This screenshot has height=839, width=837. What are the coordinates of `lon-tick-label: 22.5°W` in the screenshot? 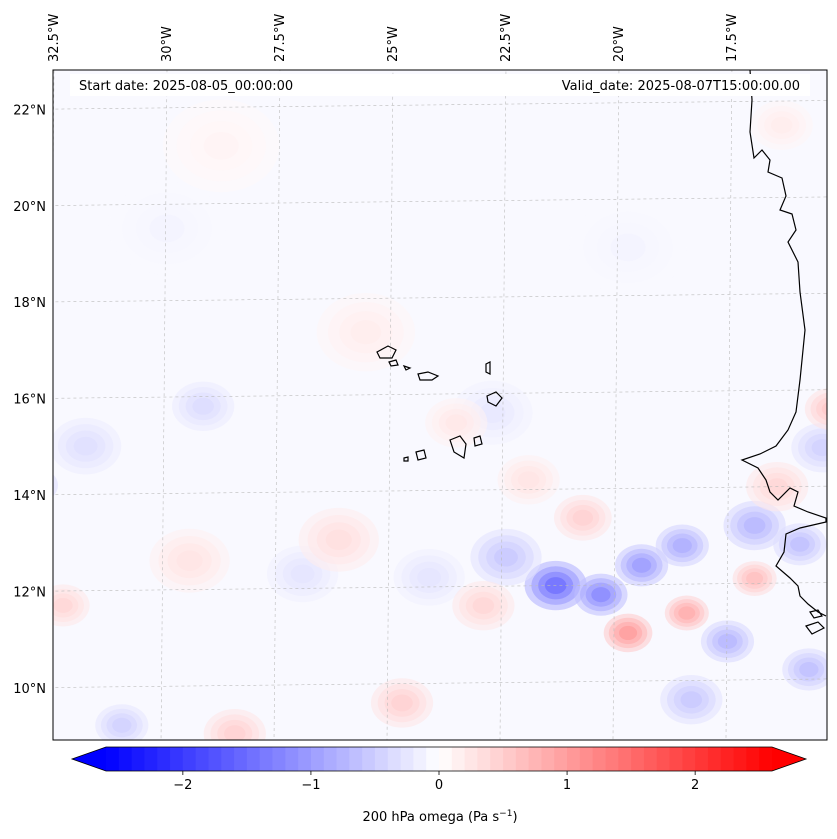 It's located at (506, 38).